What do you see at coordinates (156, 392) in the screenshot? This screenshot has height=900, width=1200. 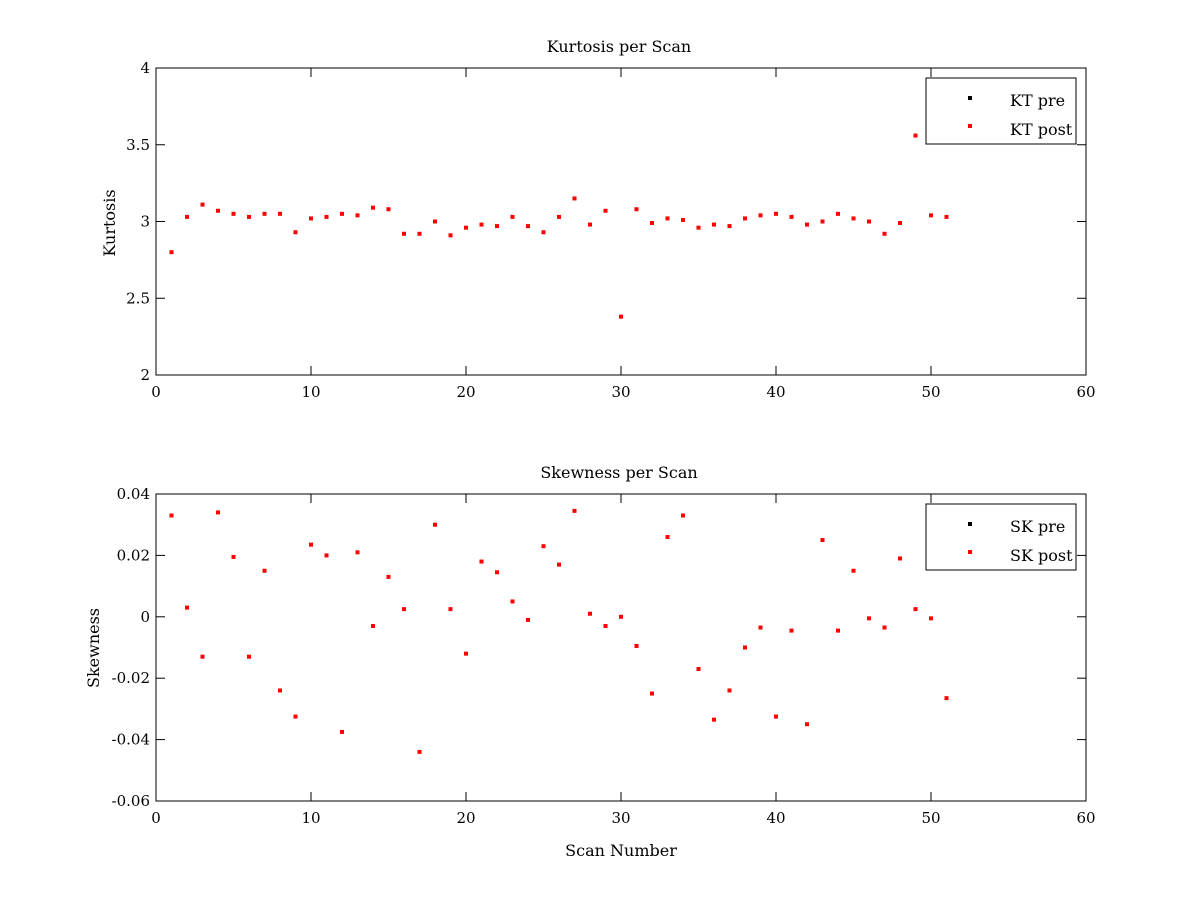 I see `kurtosis-x-tick-label: 0` at bounding box center [156, 392].